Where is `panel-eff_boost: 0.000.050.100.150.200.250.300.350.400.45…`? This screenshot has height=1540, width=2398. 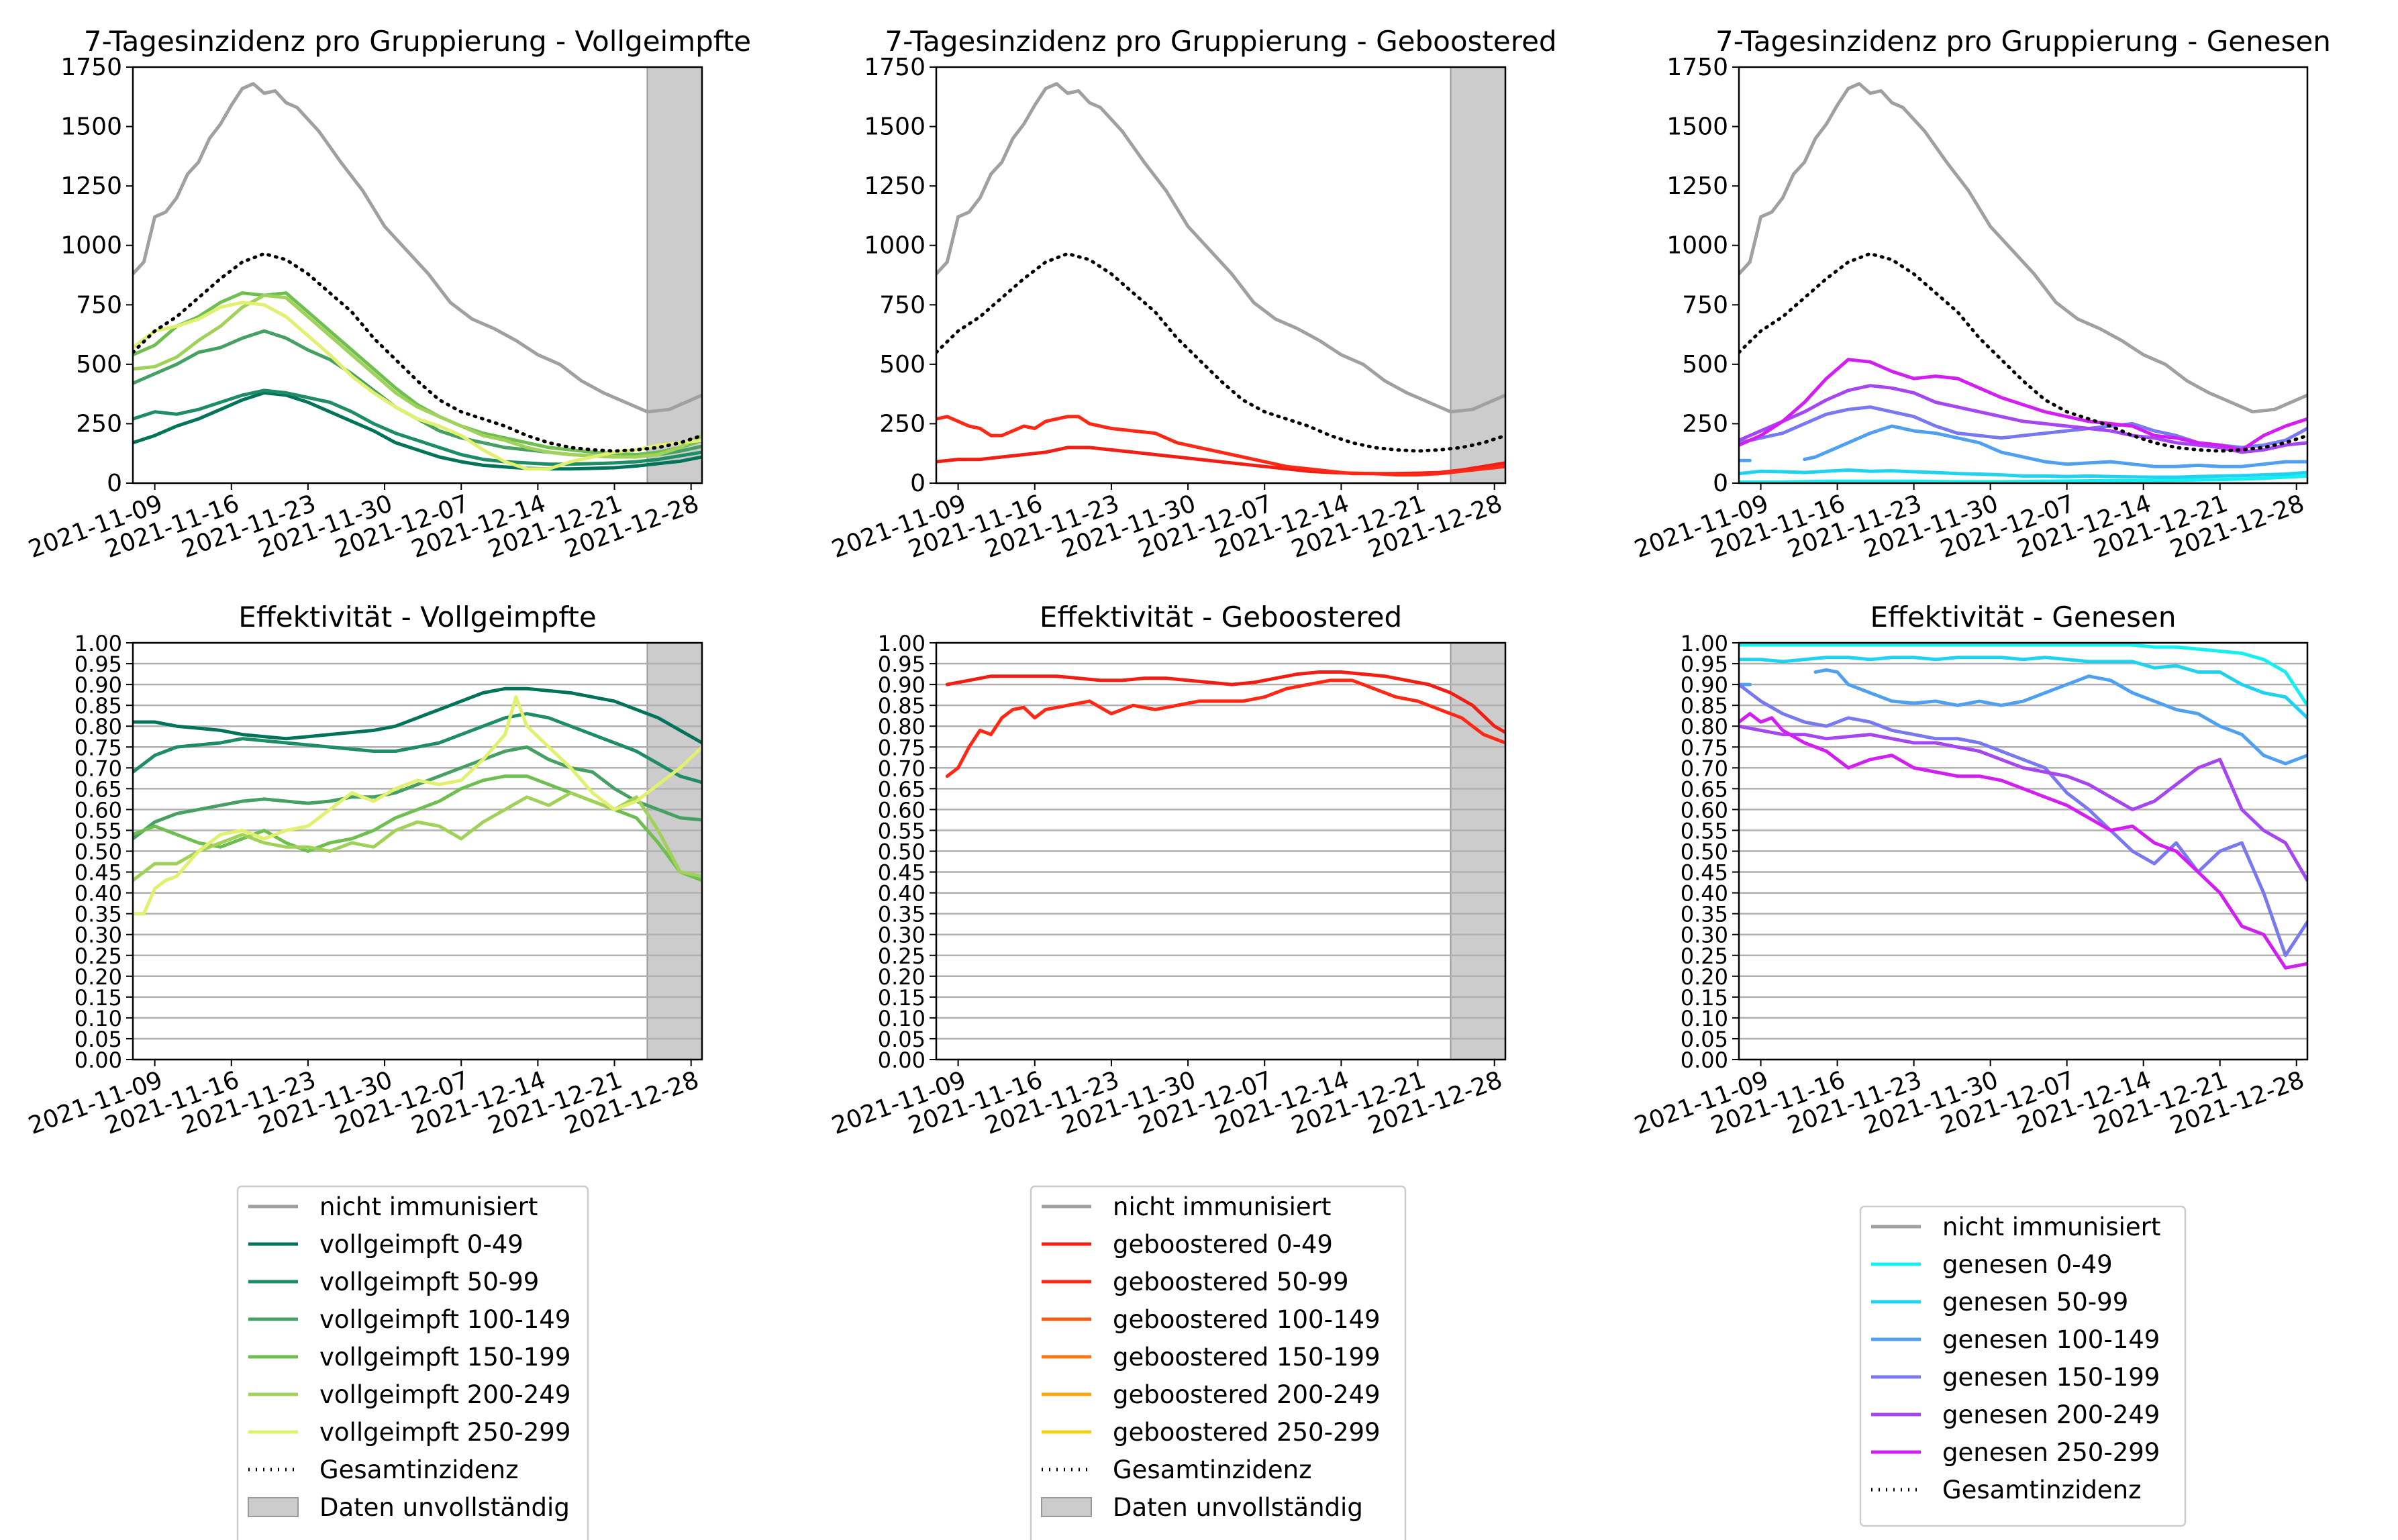 panel-eff_boost: 0.000.050.100.150.200.250.300.350.400.45… is located at coordinates (1167, 870).